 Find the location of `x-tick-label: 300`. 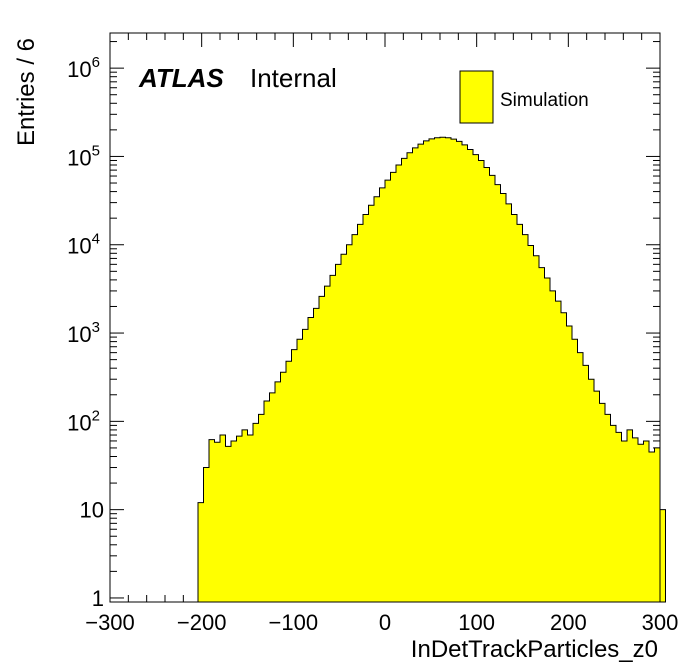

x-tick-label: 300 is located at coordinates (660, 622).